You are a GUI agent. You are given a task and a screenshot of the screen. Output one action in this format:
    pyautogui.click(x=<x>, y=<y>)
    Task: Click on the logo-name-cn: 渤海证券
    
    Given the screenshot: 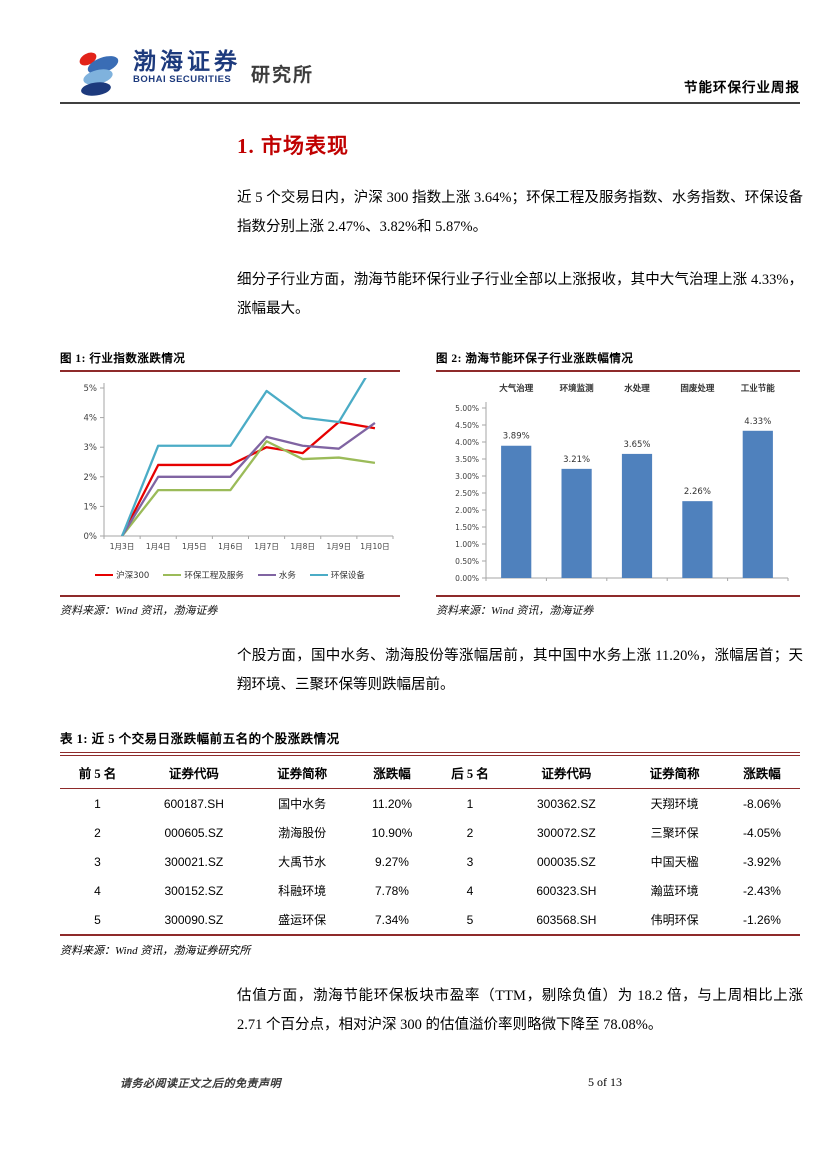 What is the action you would take?
    pyautogui.click(x=187, y=61)
    